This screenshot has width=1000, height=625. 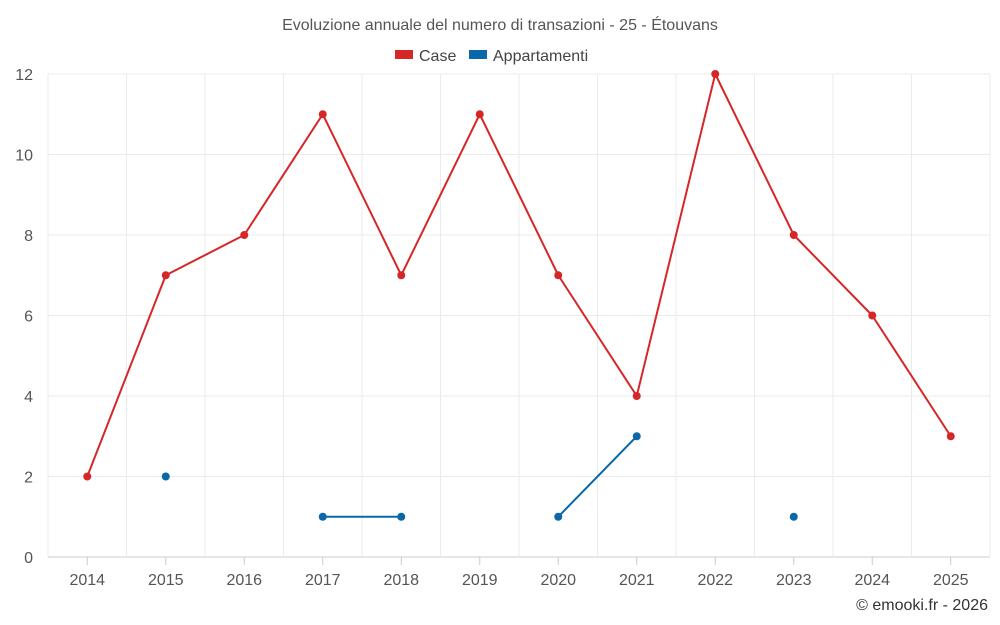 I want to click on y-tick-label: 12, so click(x=24, y=75).